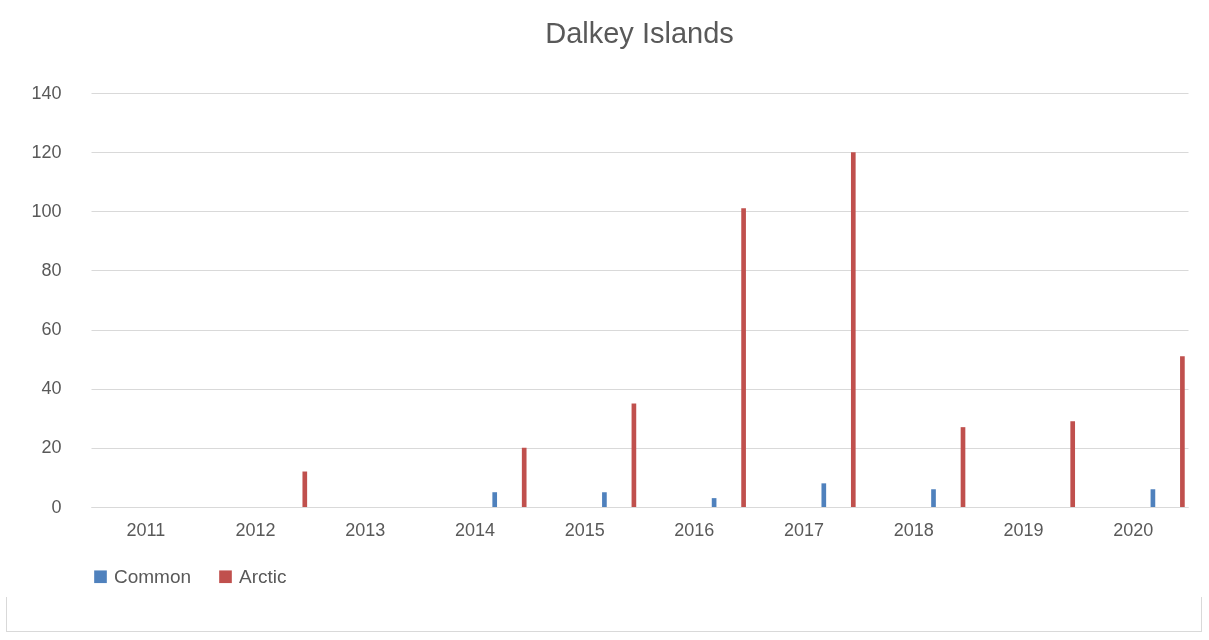 The image size is (1209, 640). Describe the element at coordinates (365, 529) in the screenshot. I see `x-tick-label: 2013` at that location.